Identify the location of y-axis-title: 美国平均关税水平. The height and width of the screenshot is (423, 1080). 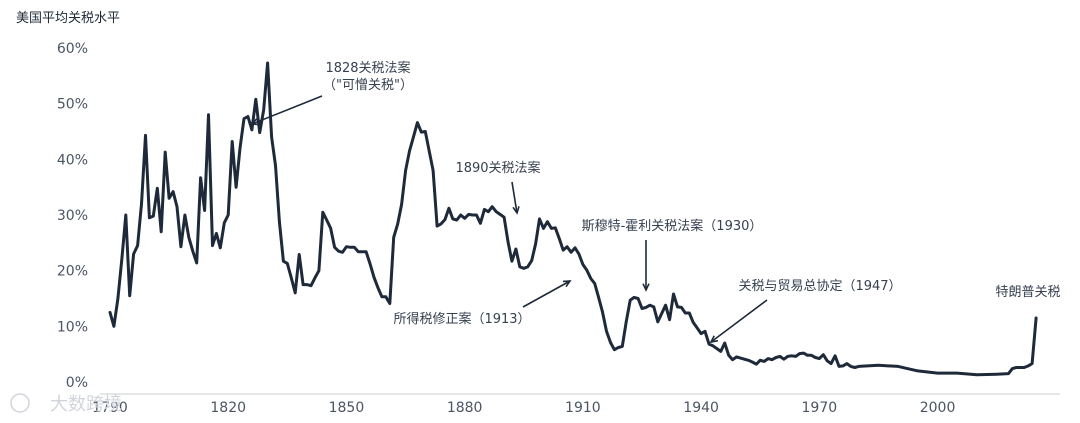
(68, 18).